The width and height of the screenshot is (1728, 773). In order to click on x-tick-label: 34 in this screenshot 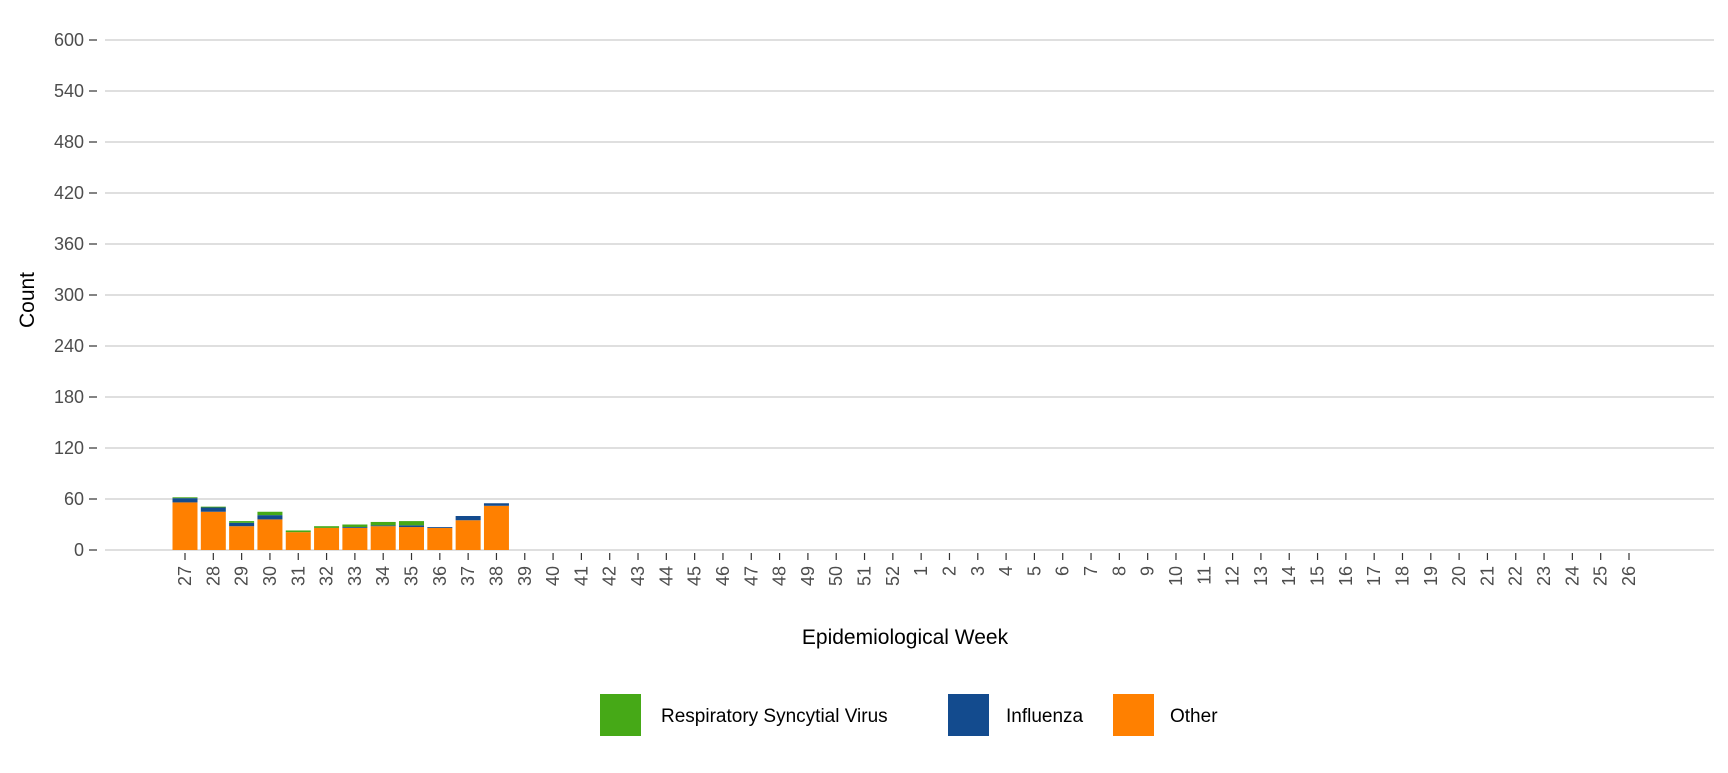, I will do `click(383, 576)`.